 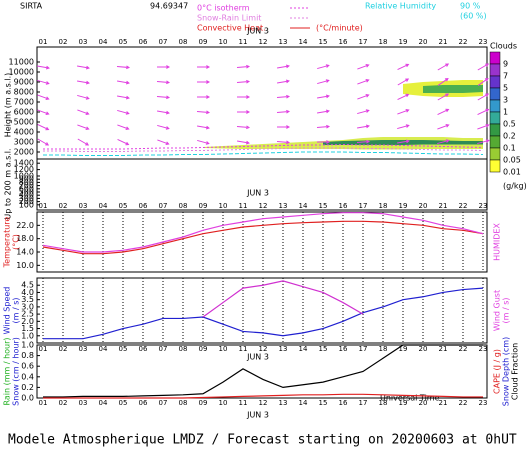 I want to click on y-tick-label: 0.4, so click(x=27, y=376).